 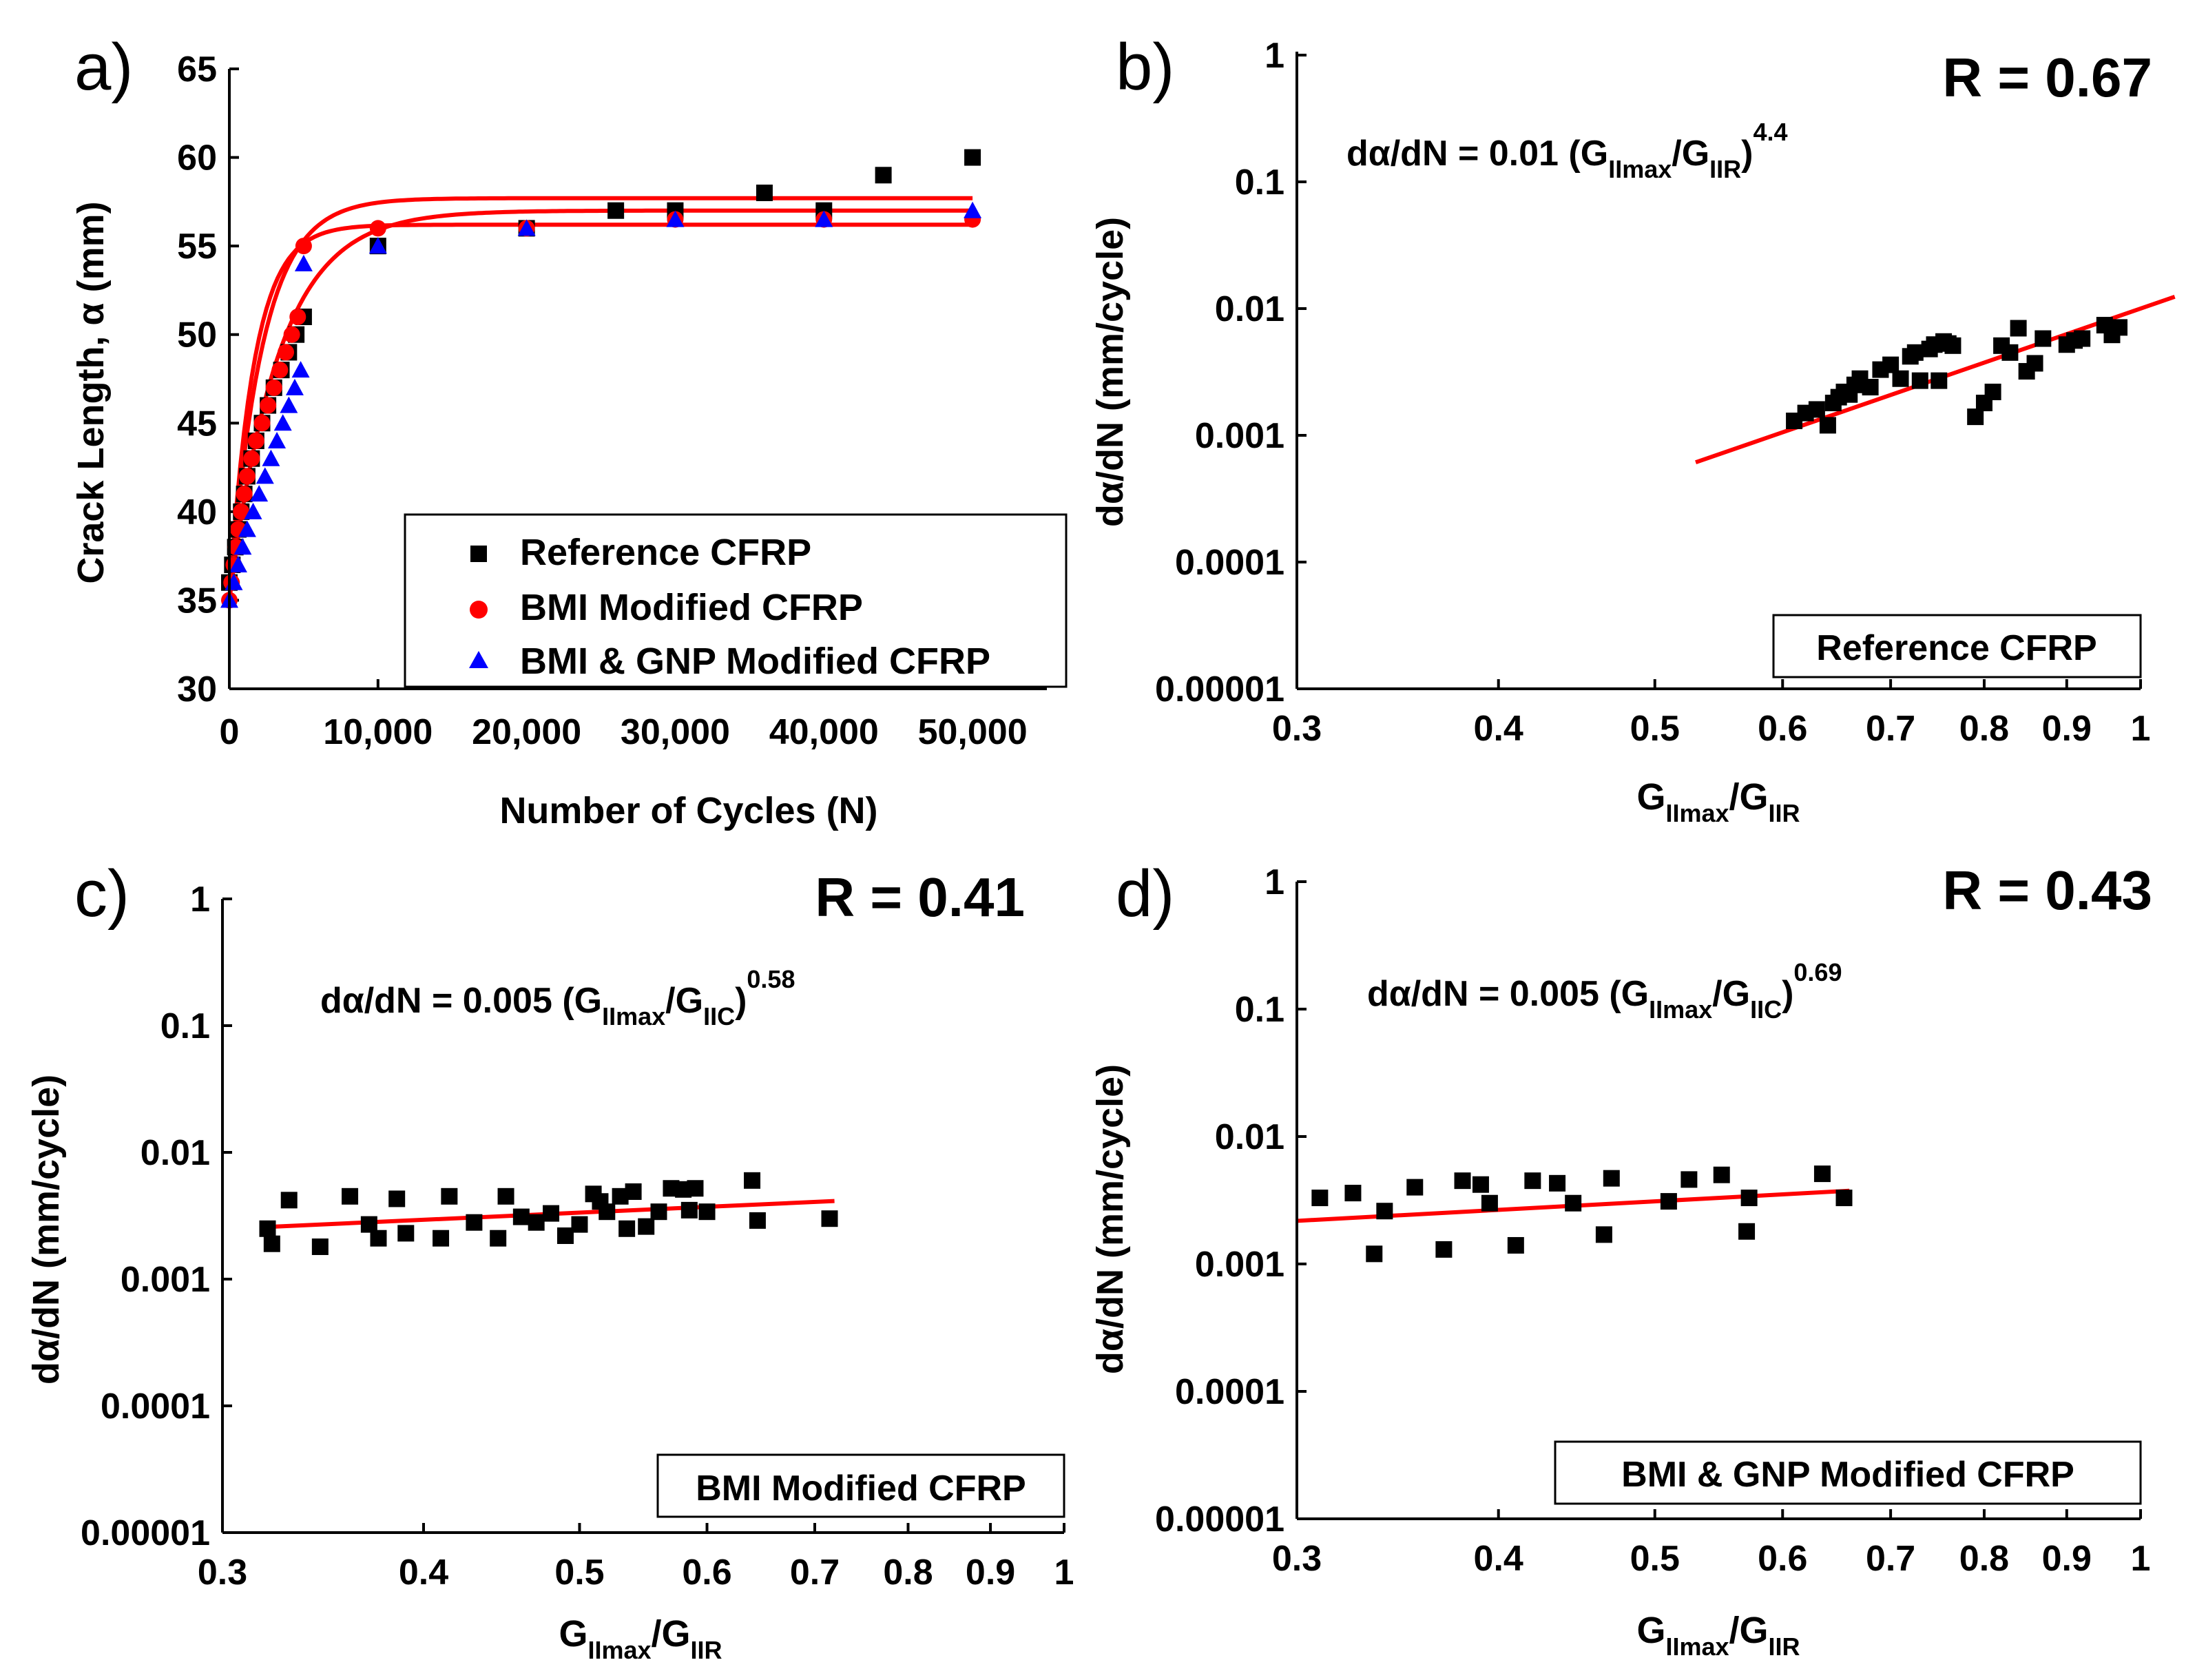 I want to click on legend-item-reference: Reference CFRP, so click(x=665, y=552).